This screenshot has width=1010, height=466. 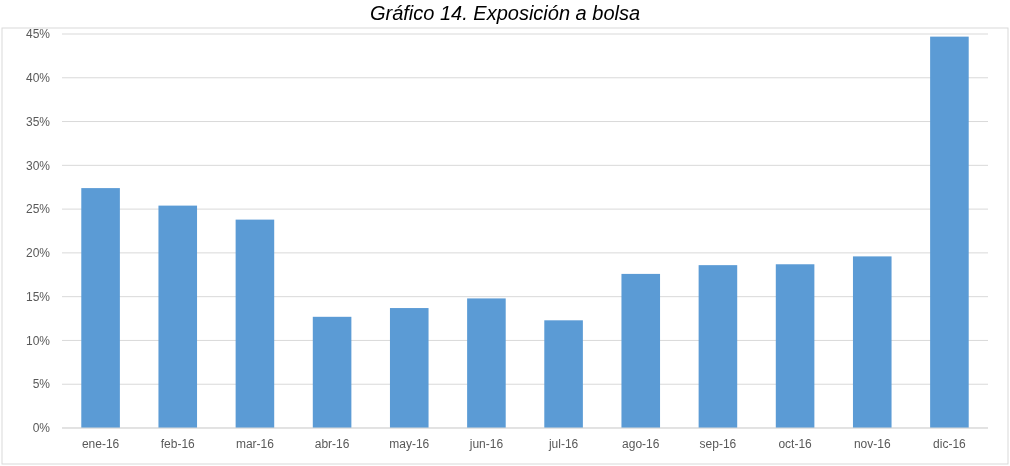 I want to click on y-tick-label: 45%, so click(x=38, y=34).